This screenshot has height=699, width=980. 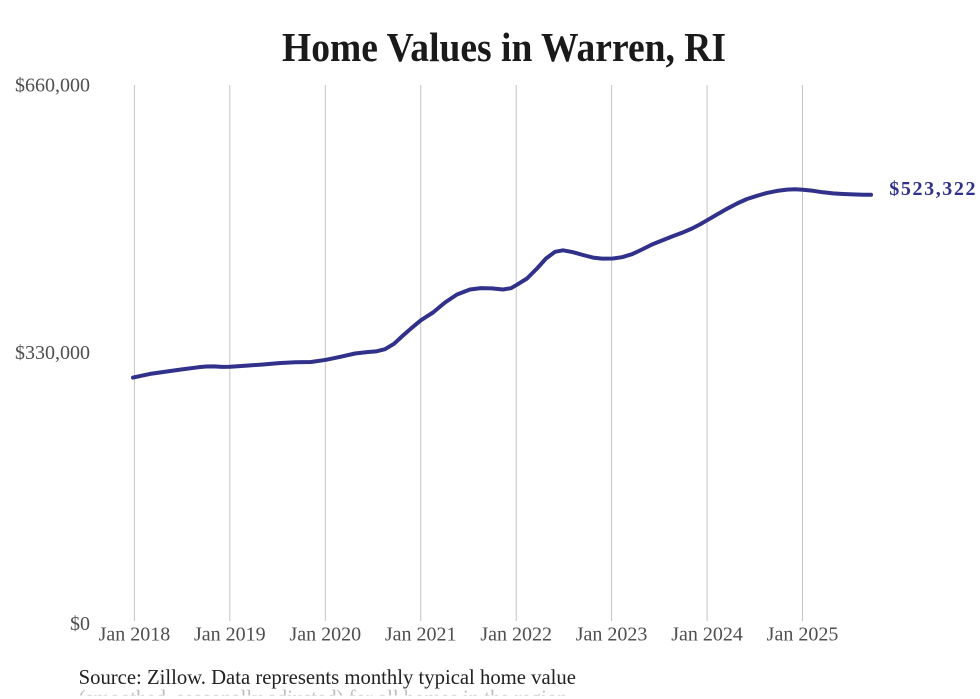 I want to click on svg-text: Jan 2020, so click(x=325, y=635).